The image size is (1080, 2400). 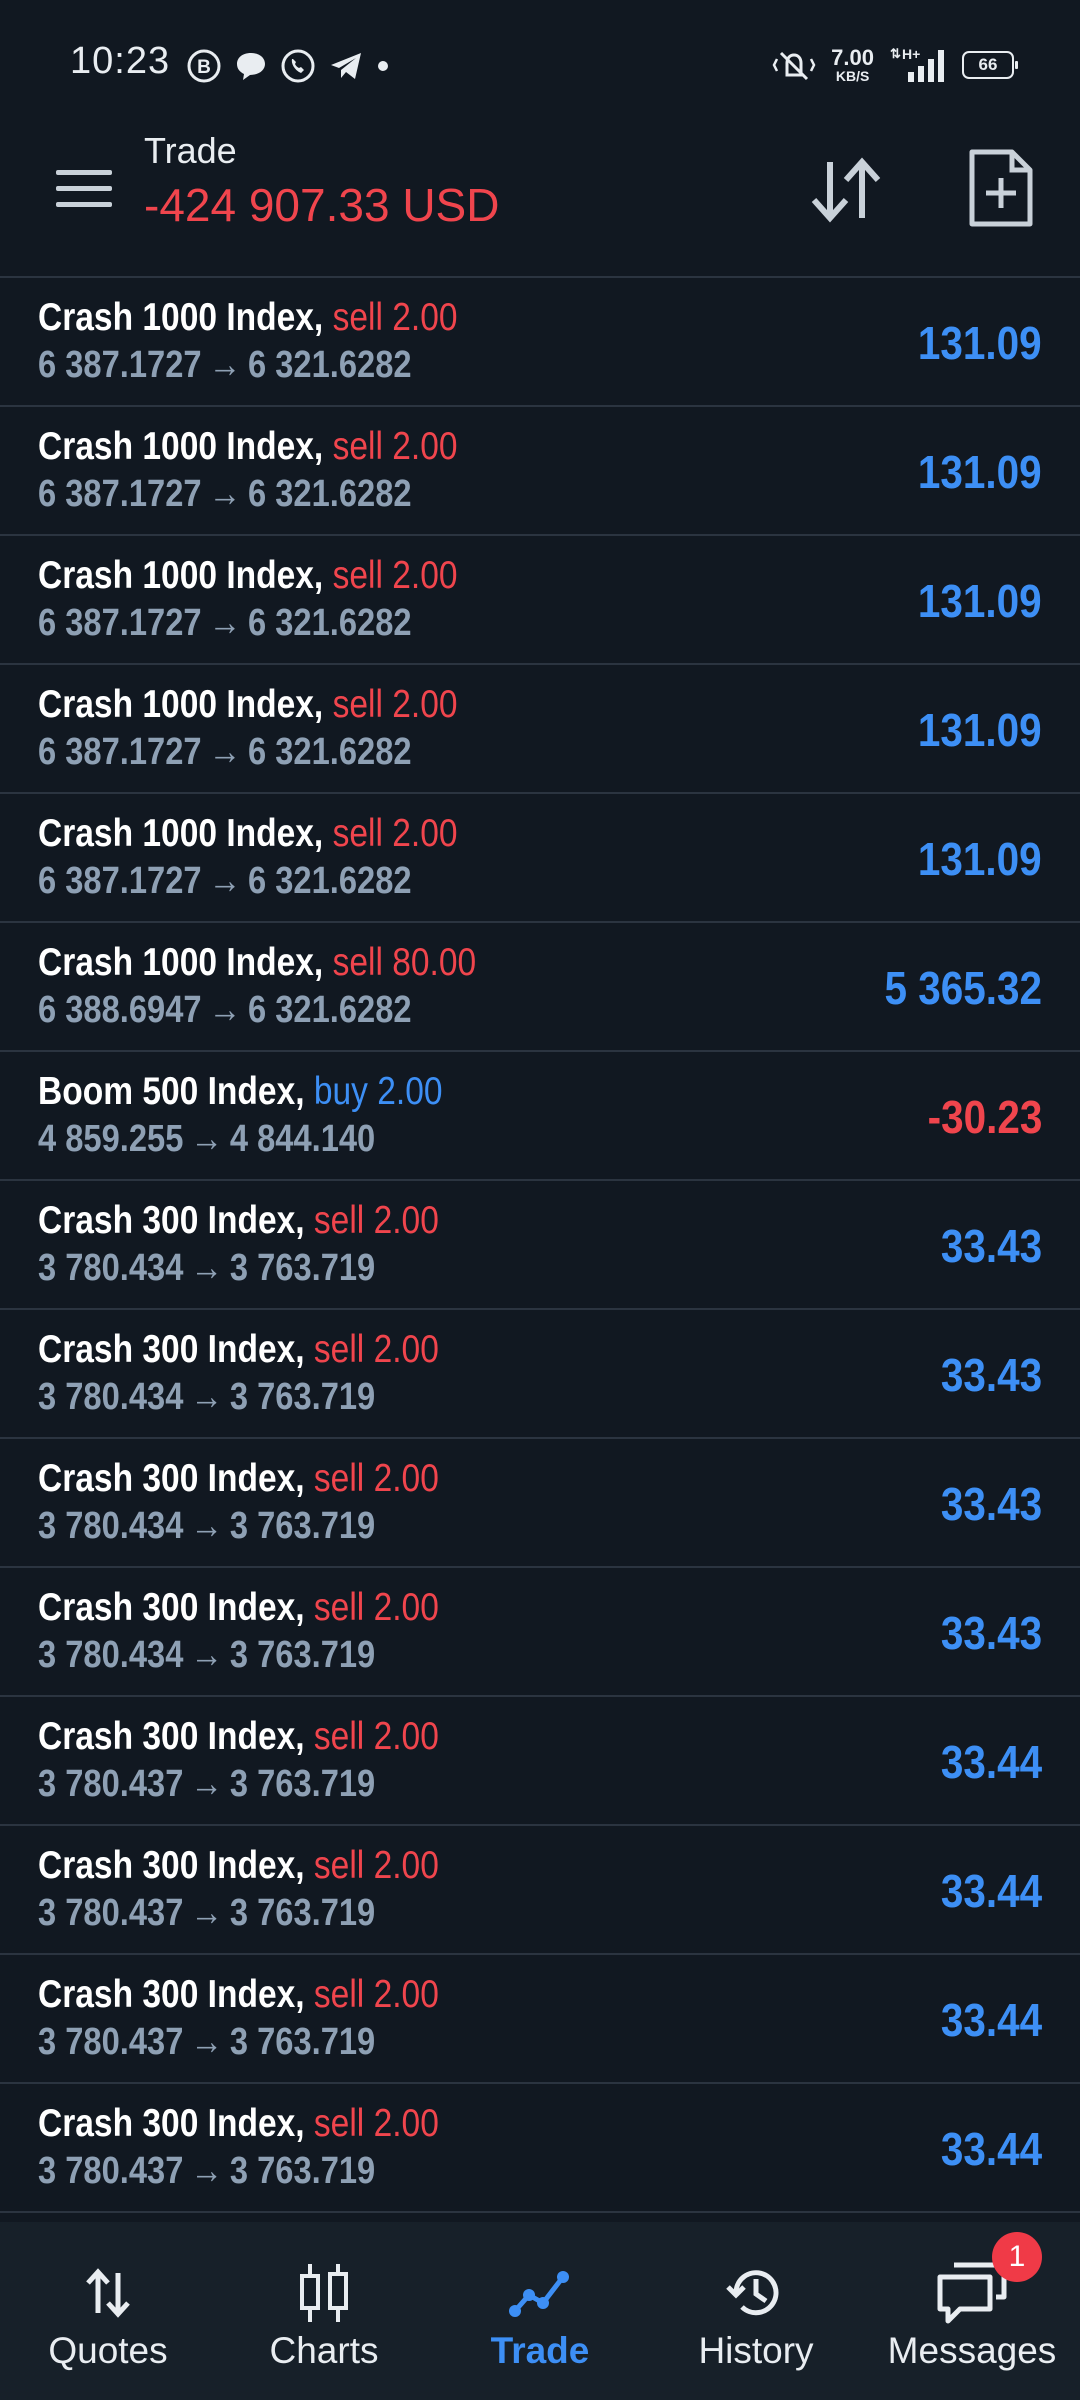 I want to click on svg-text: B, so click(x=204, y=67).